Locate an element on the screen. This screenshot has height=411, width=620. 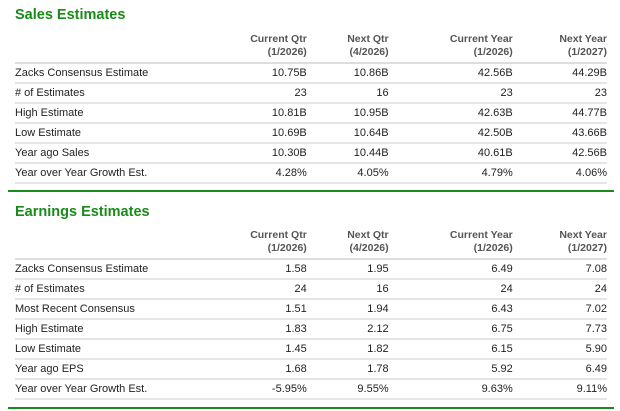
earnings-estimates-title: Earnings Estimates is located at coordinates (82, 212).